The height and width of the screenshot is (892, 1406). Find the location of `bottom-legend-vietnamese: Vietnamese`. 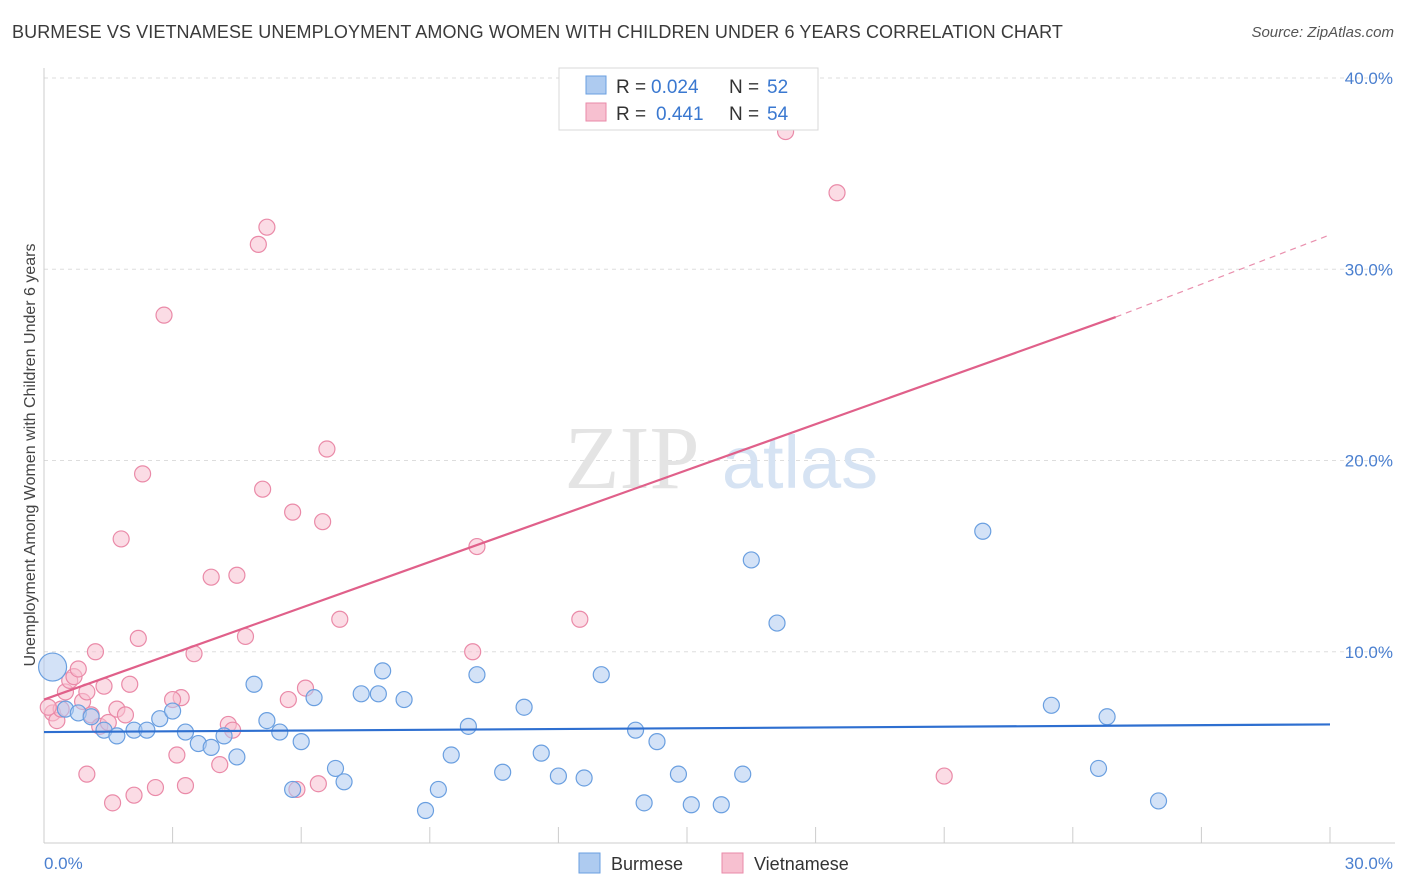

bottom-legend-vietnamese: Vietnamese is located at coordinates (801, 864).